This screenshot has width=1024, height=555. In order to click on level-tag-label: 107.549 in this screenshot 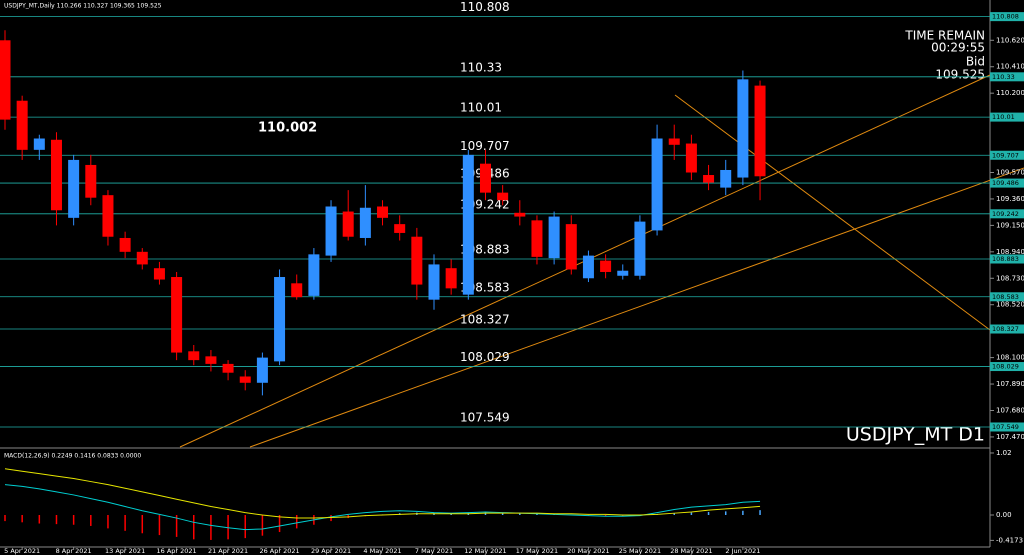, I will do `click(1005, 427)`.